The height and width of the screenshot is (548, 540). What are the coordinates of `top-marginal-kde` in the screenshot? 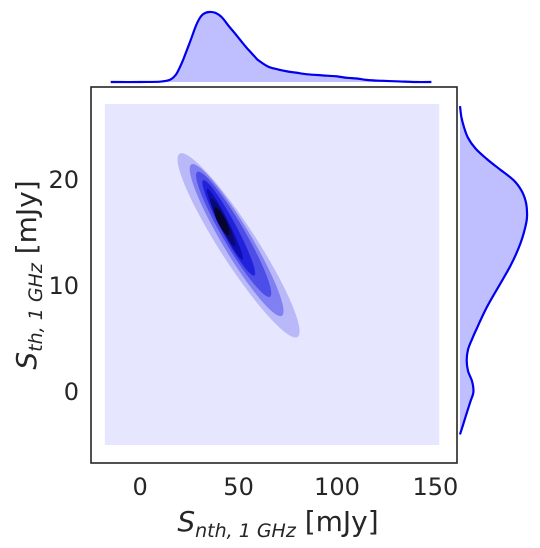 It's located at (271, 47).